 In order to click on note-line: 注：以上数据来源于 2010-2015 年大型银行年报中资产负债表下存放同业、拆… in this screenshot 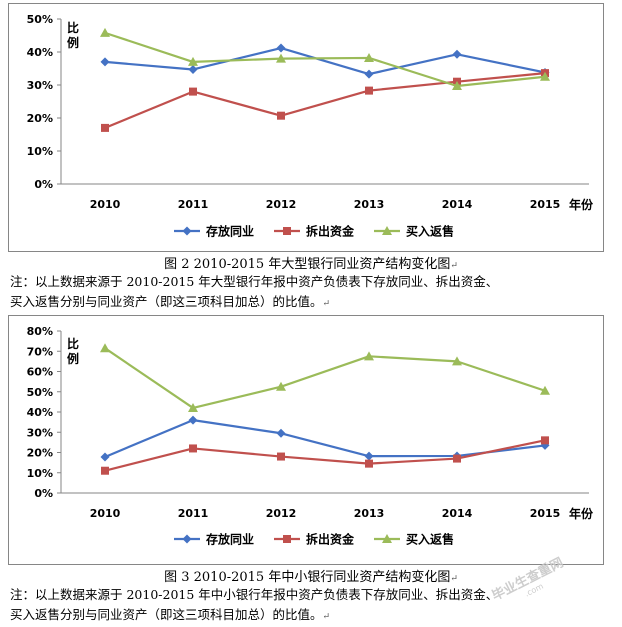, I will do `click(254, 281)`.